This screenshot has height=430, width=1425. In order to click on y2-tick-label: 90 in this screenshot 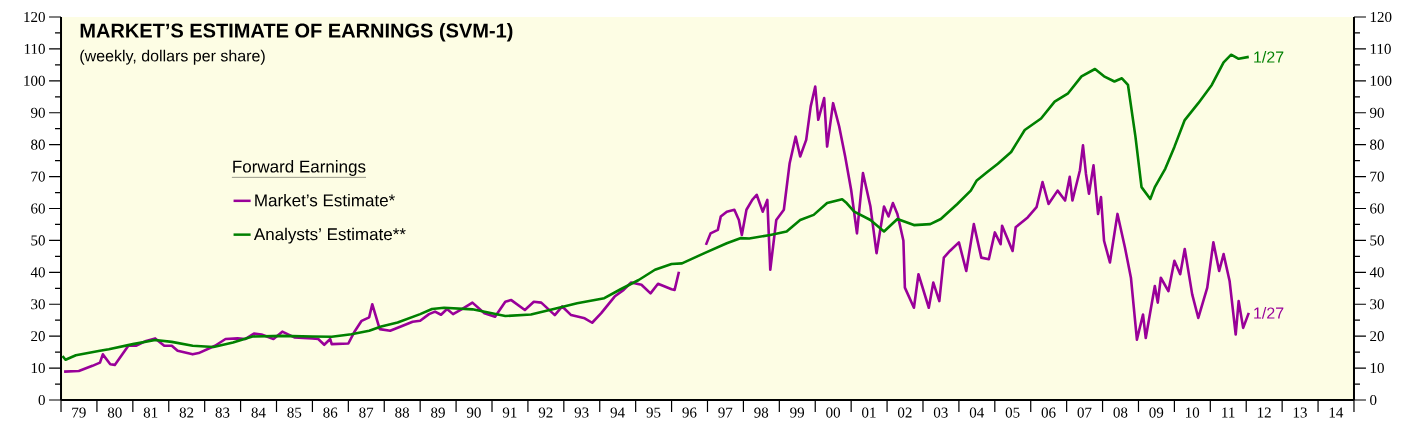, I will do `click(1376, 112)`.